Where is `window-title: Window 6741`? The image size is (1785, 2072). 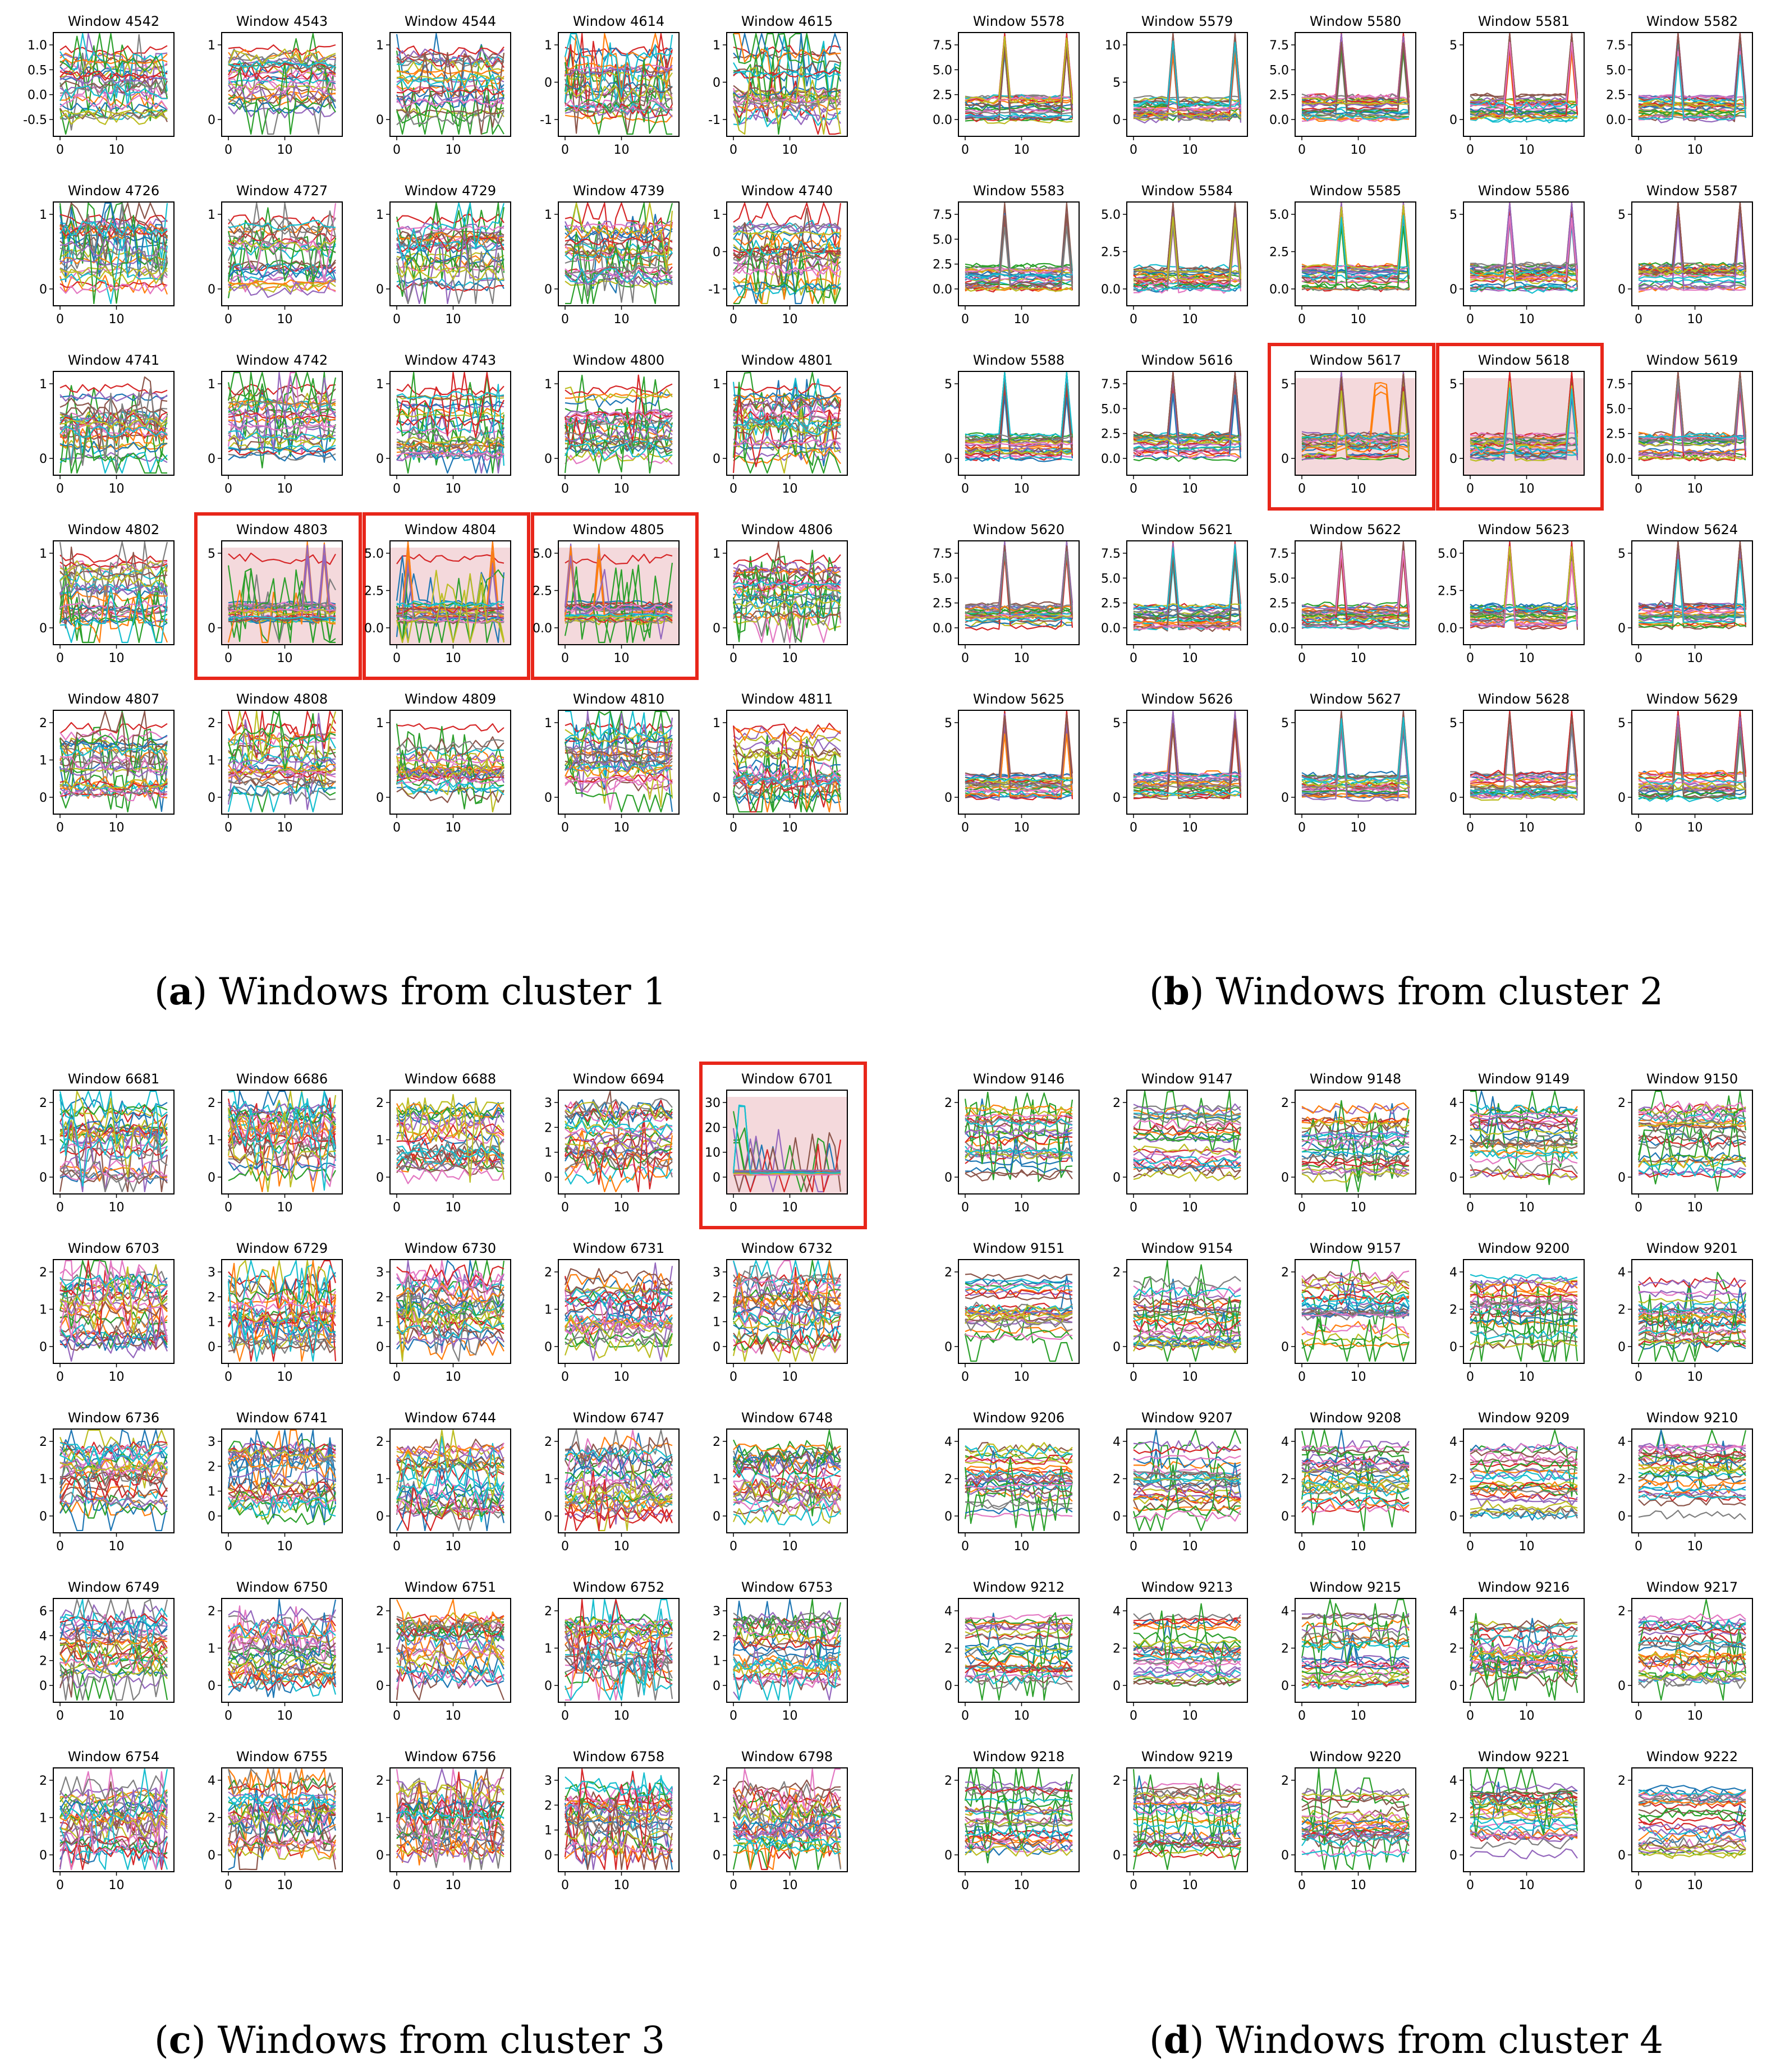 window-title: Window 6741 is located at coordinates (282, 1418).